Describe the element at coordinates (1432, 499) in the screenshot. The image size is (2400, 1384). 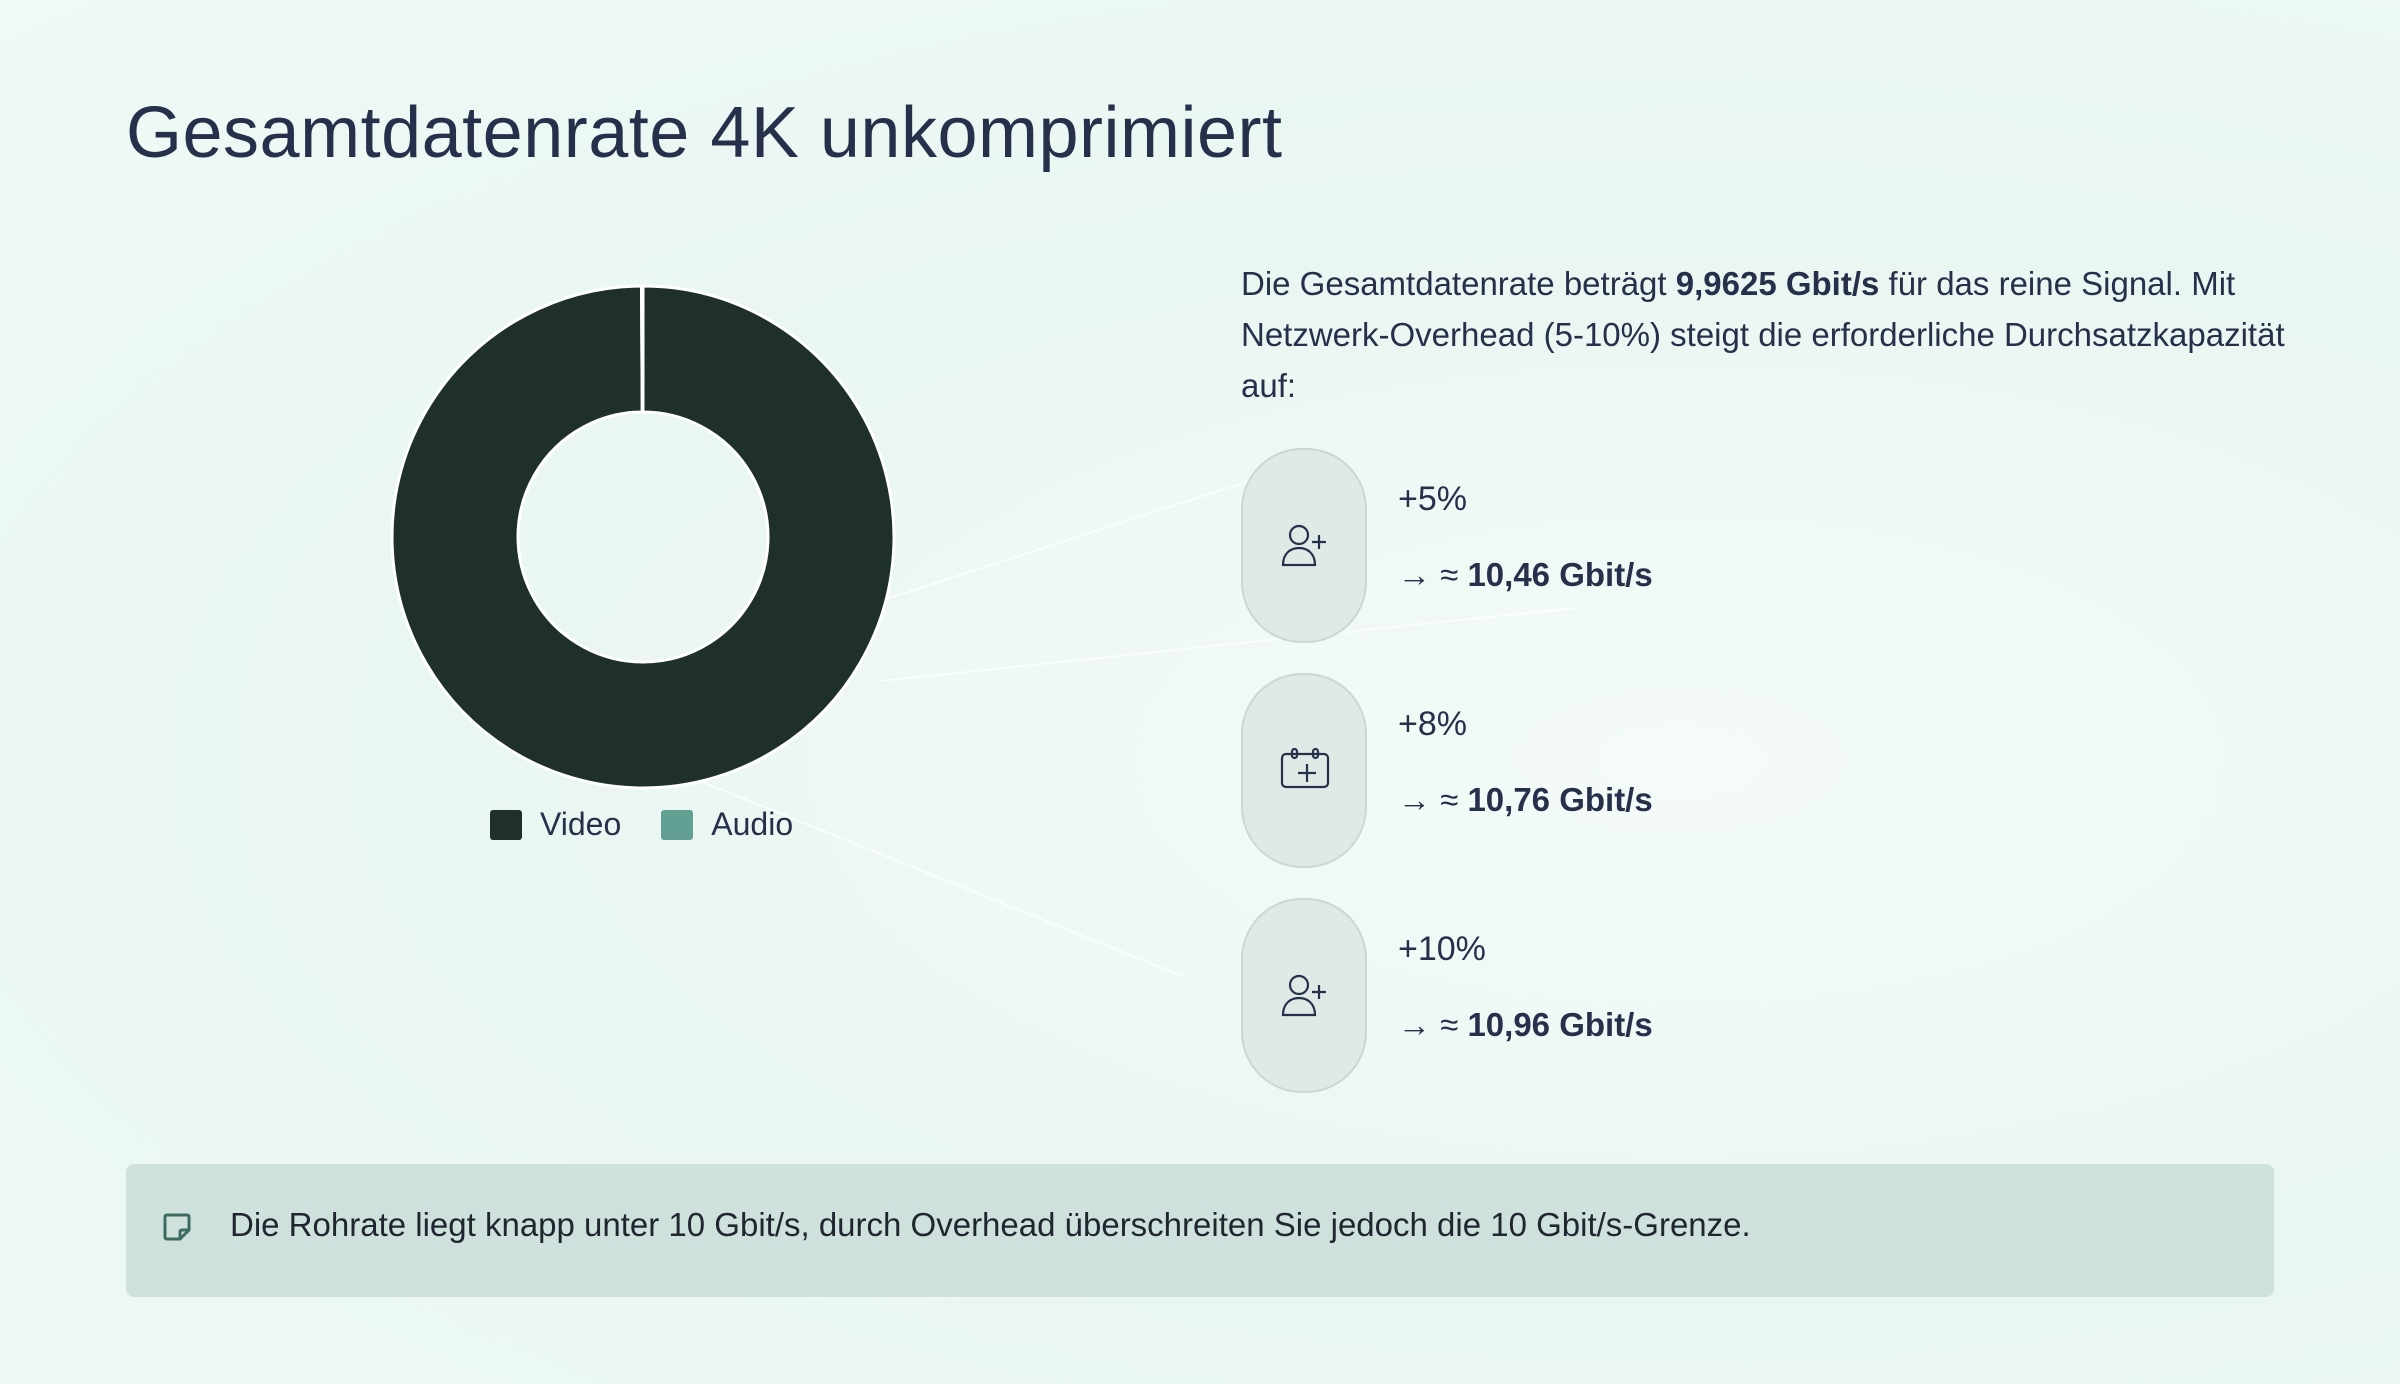
I see `overhead-percent: +5%` at that location.